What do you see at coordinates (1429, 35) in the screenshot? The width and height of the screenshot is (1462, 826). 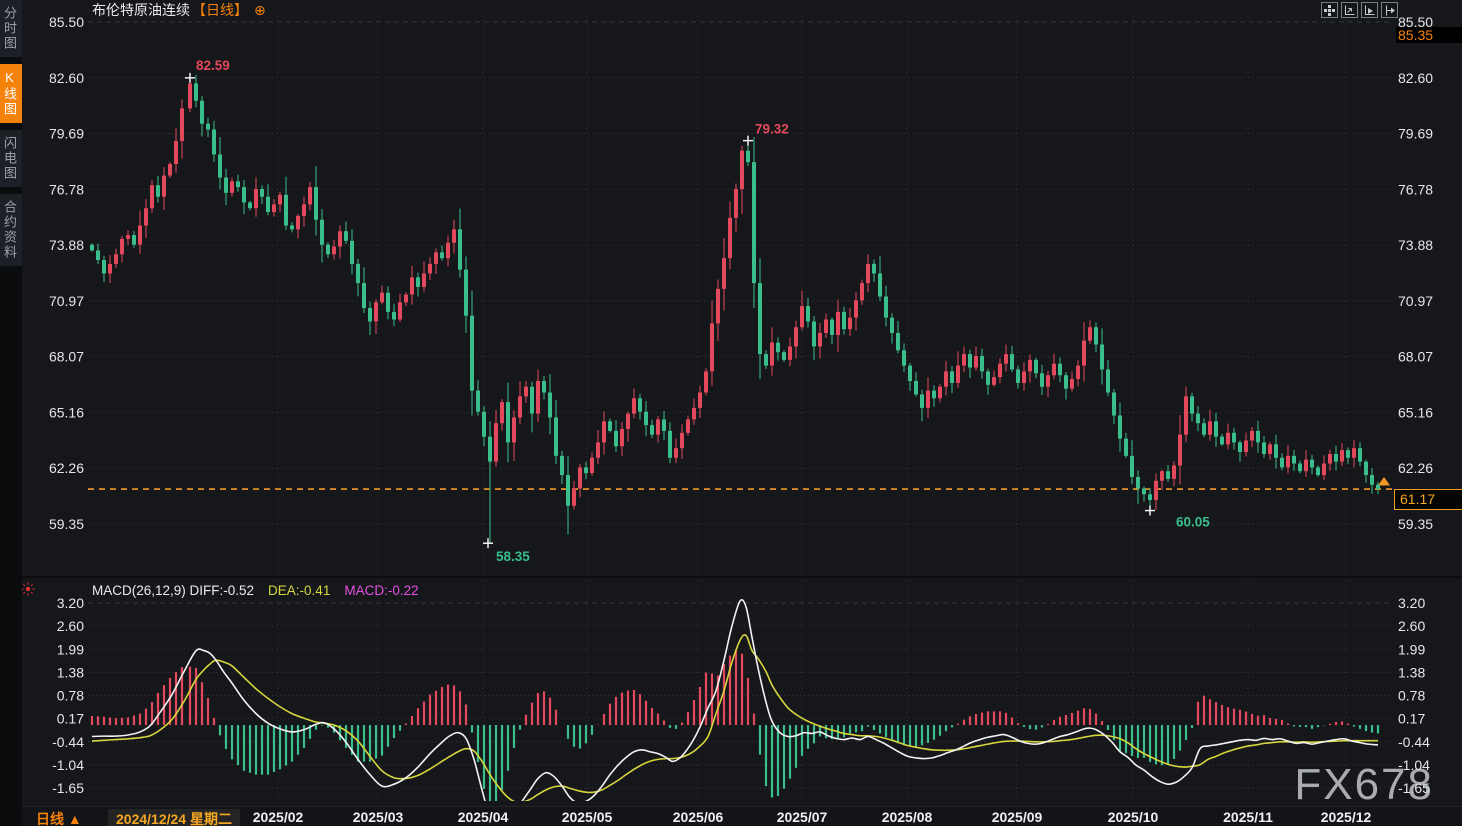 I see `session-high-marker: 85.35` at bounding box center [1429, 35].